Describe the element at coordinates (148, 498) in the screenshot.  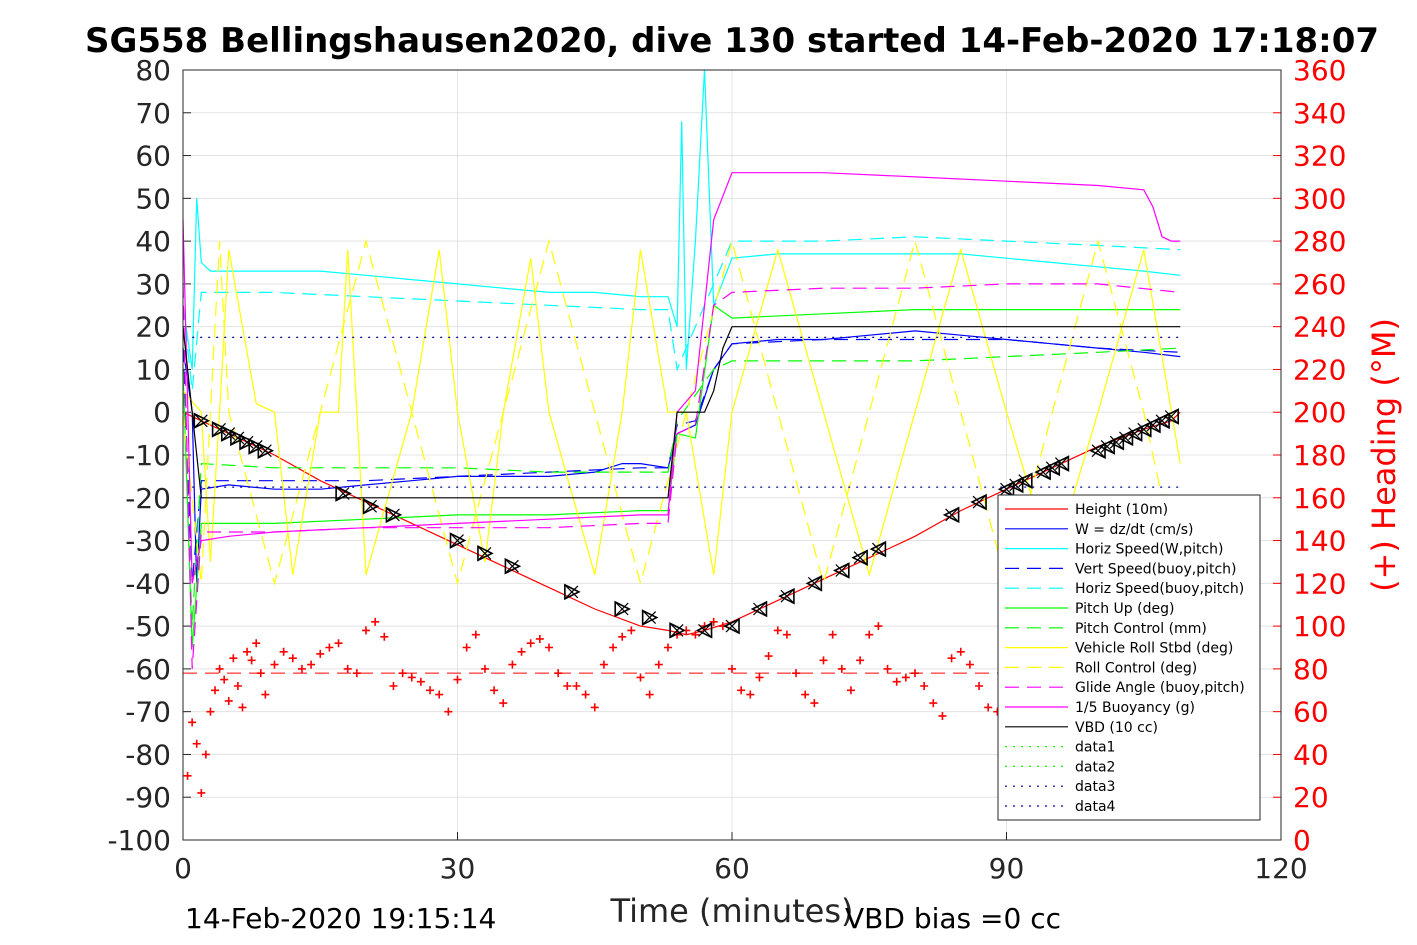
I see `y-tick-label-left: -20` at that location.